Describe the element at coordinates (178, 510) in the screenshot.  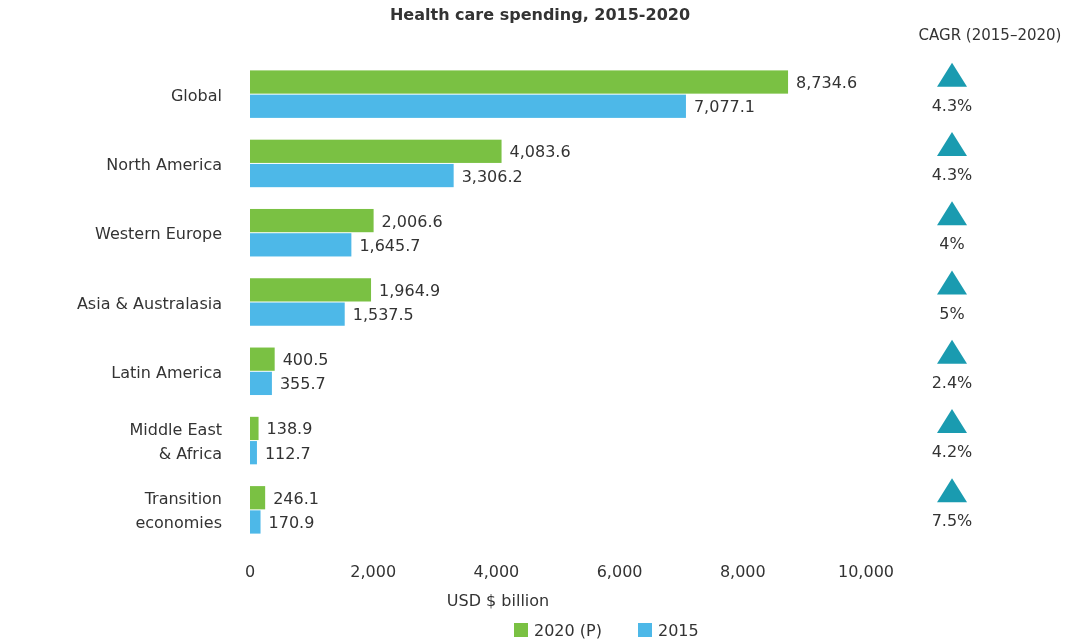
I see `y-tick-label: Transition economies` at that location.